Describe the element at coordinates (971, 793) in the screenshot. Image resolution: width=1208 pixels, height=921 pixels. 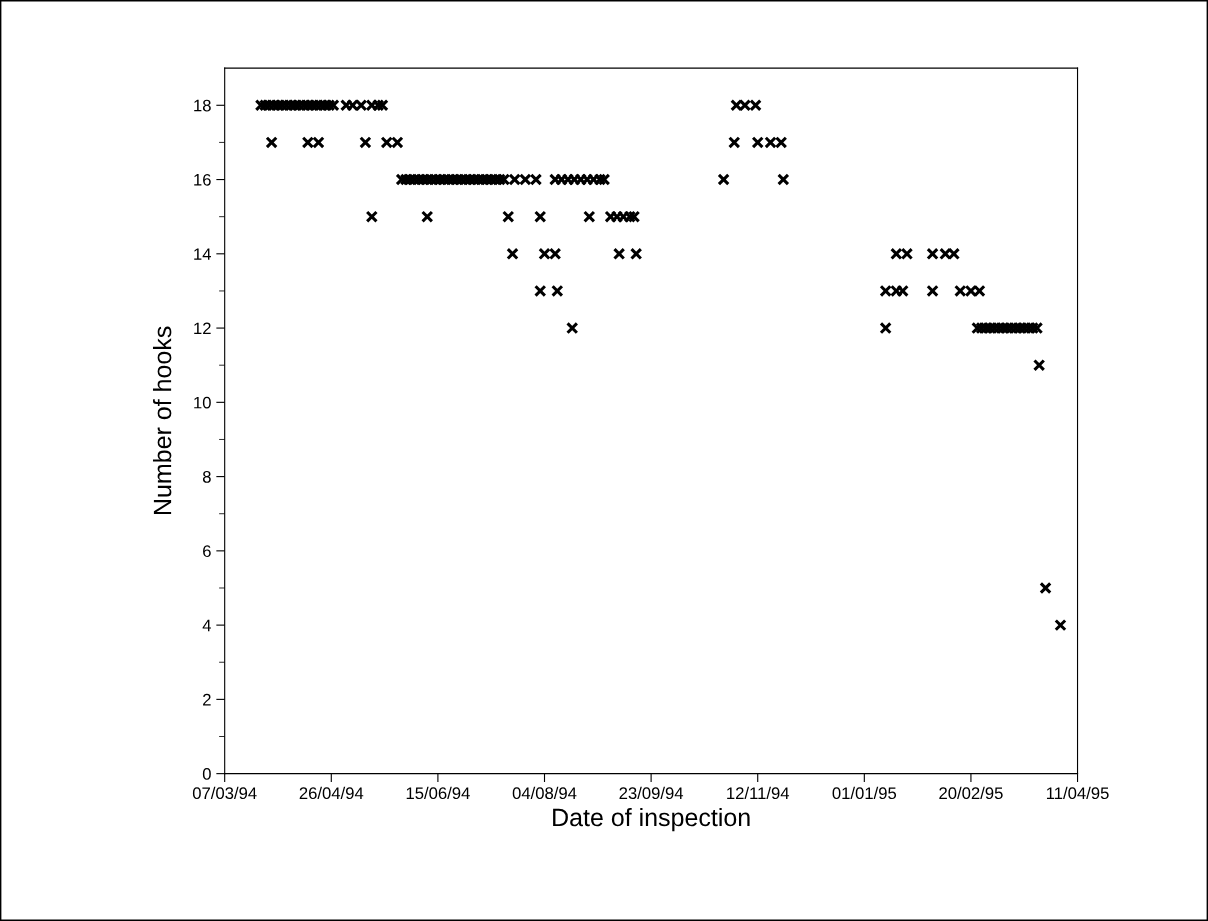
I see `x-tick-label: 20/02/95` at that location.